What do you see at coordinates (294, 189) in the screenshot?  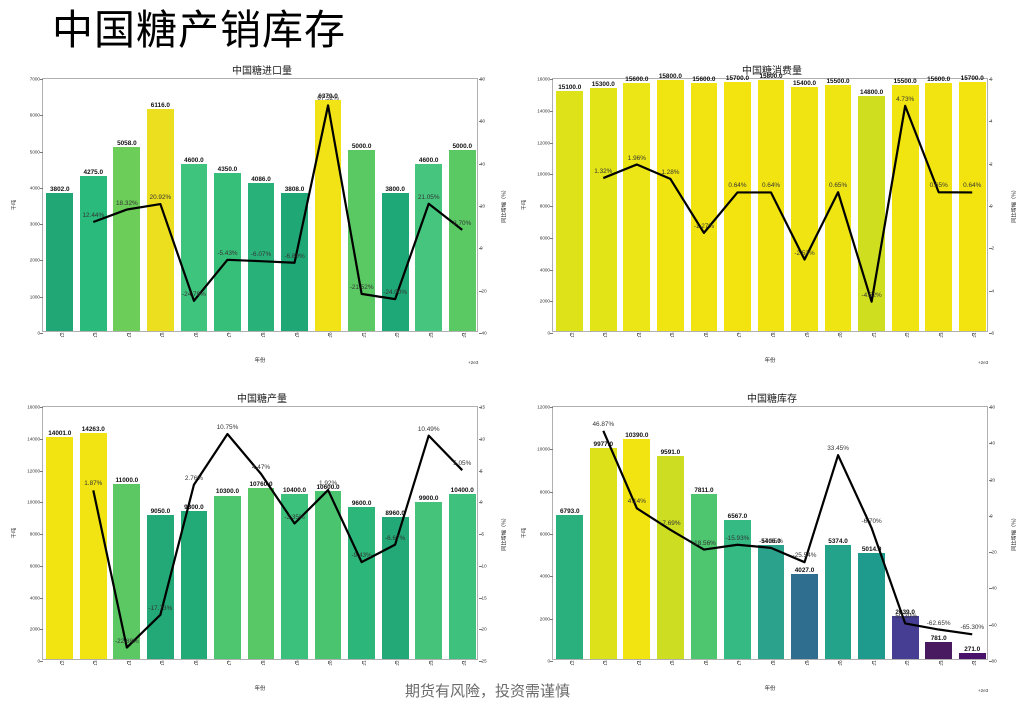 I see `bar-value-label: 3808.0` at bounding box center [294, 189].